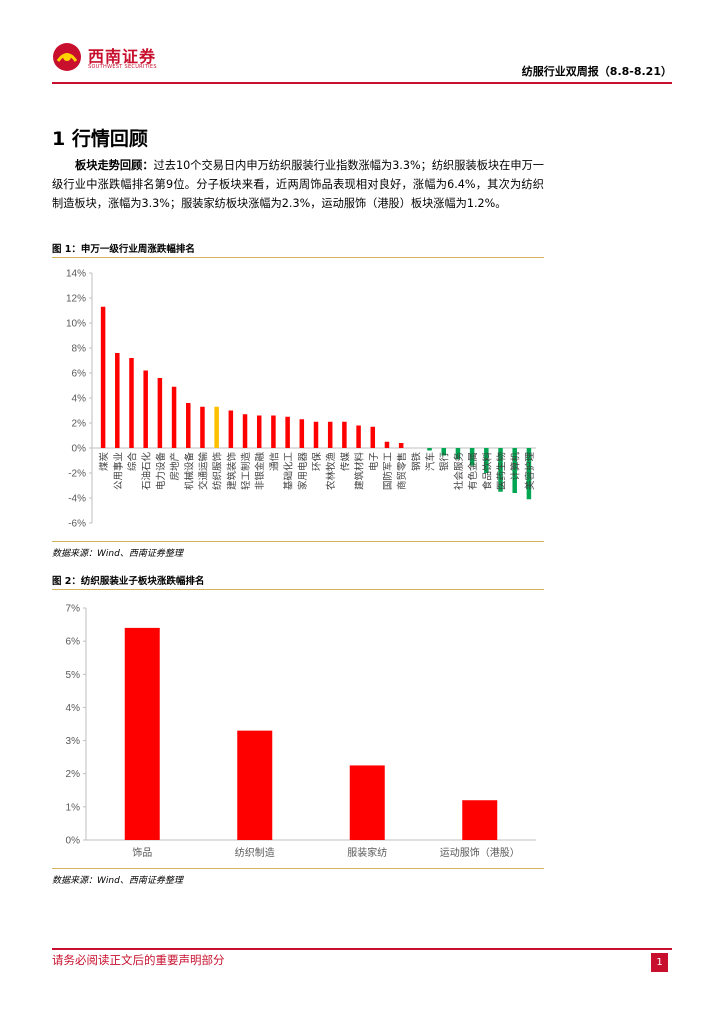  I want to click on x-tick-label: 服装家纺, so click(367, 852).